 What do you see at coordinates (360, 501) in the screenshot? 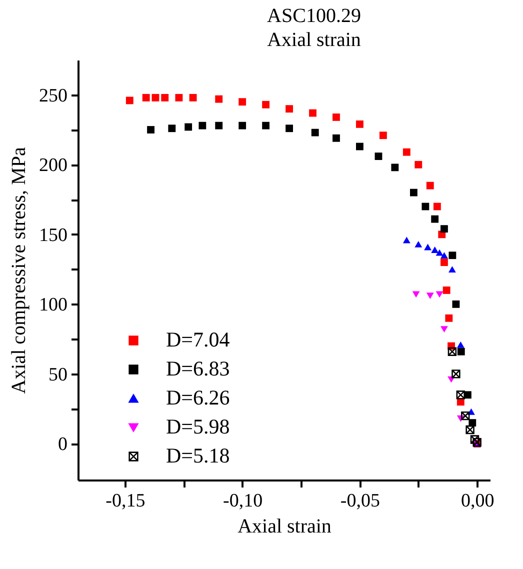
I see `x-tick-label: -0,05` at bounding box center [360, 501].